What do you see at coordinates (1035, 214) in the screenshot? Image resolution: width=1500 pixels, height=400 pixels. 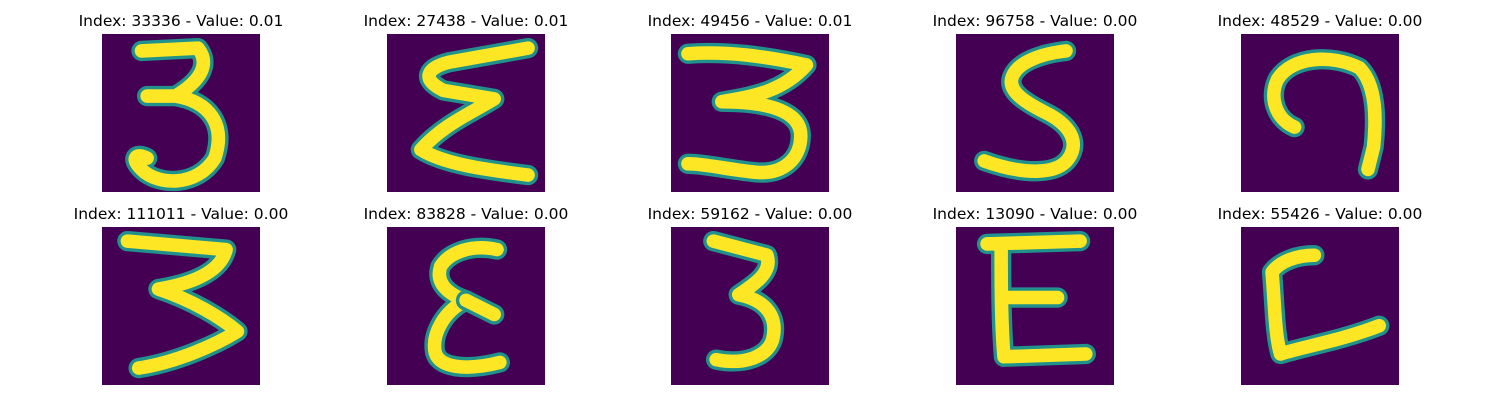 I see `panel-title: Index: 13090 - Value: 0.00` at bounding box center [1035, 214].